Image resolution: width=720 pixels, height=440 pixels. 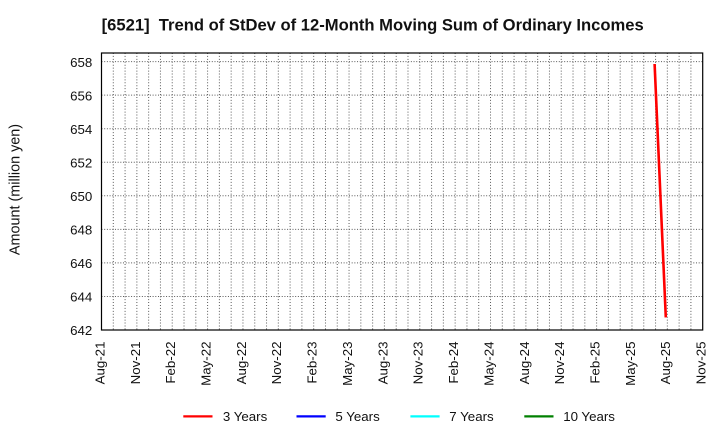 What do you see at coordinates (81, 196) in the screenshot?
I see `svg-text: 650` at bounding box center [81, 196].